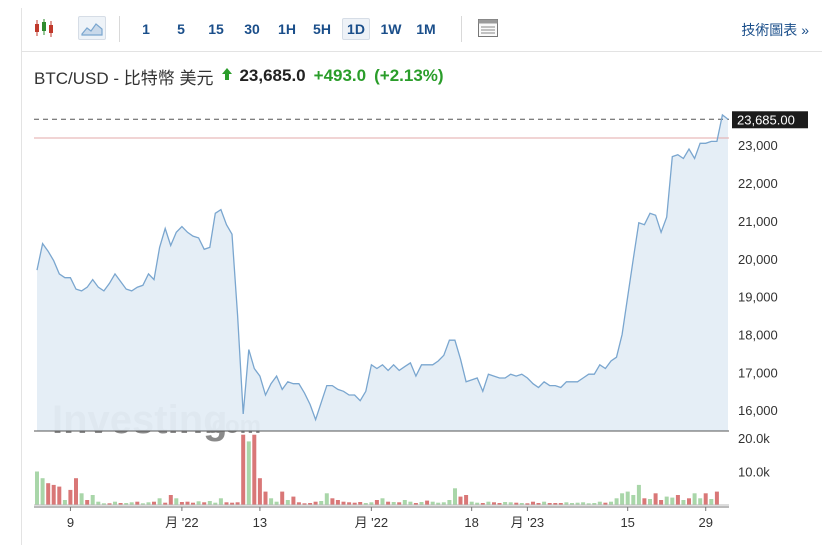 The image size is (822, 545). What do you see at coordinates (391, 29) in the screenshot?
I see `period-1w: 1W` at bounding box center [391, 29].